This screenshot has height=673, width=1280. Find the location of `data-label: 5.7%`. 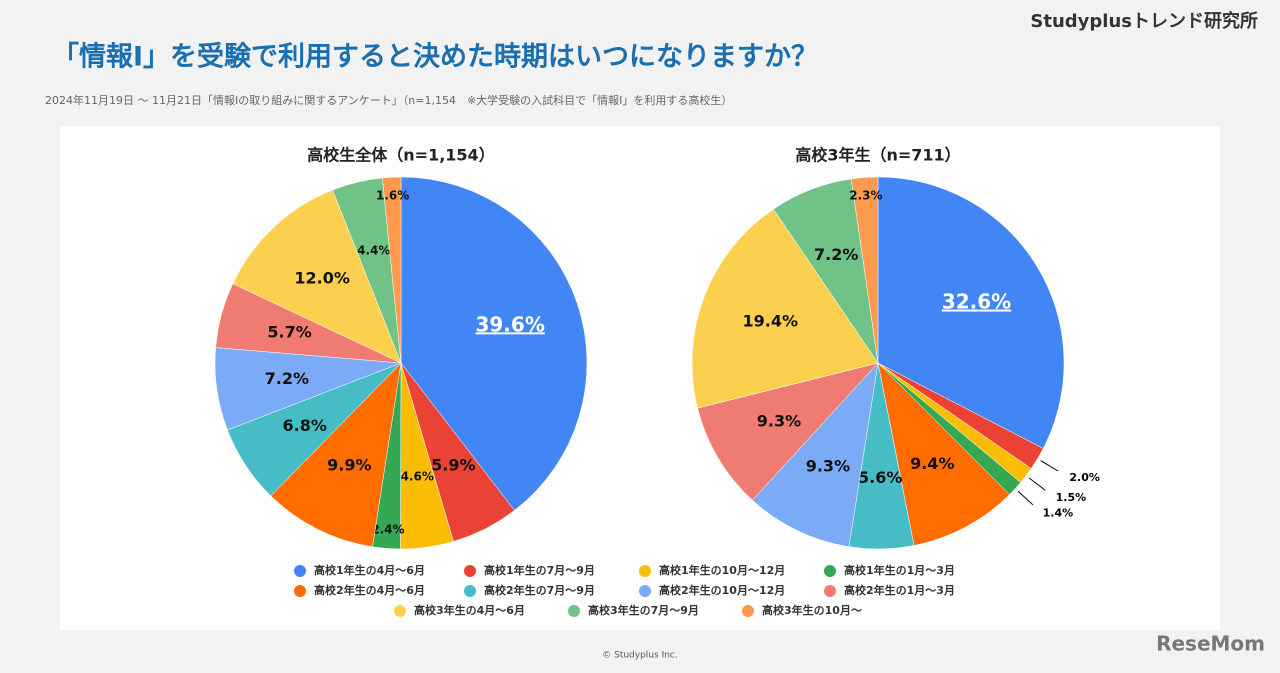

data-label: 5.7% is located at coordinates (289, 332).